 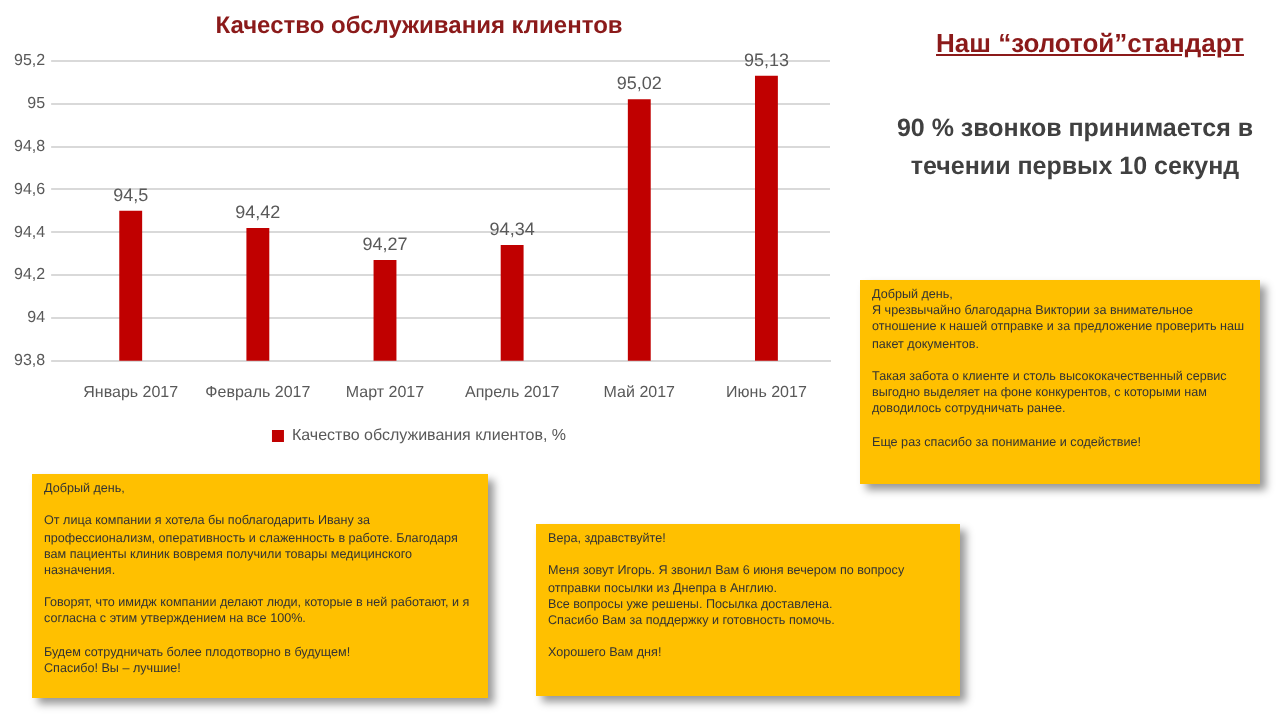 What do you see at coordinates (30, 188) in the screenshot?
I see `y-tick-label: 94,6` at bounding box center [30, 188].